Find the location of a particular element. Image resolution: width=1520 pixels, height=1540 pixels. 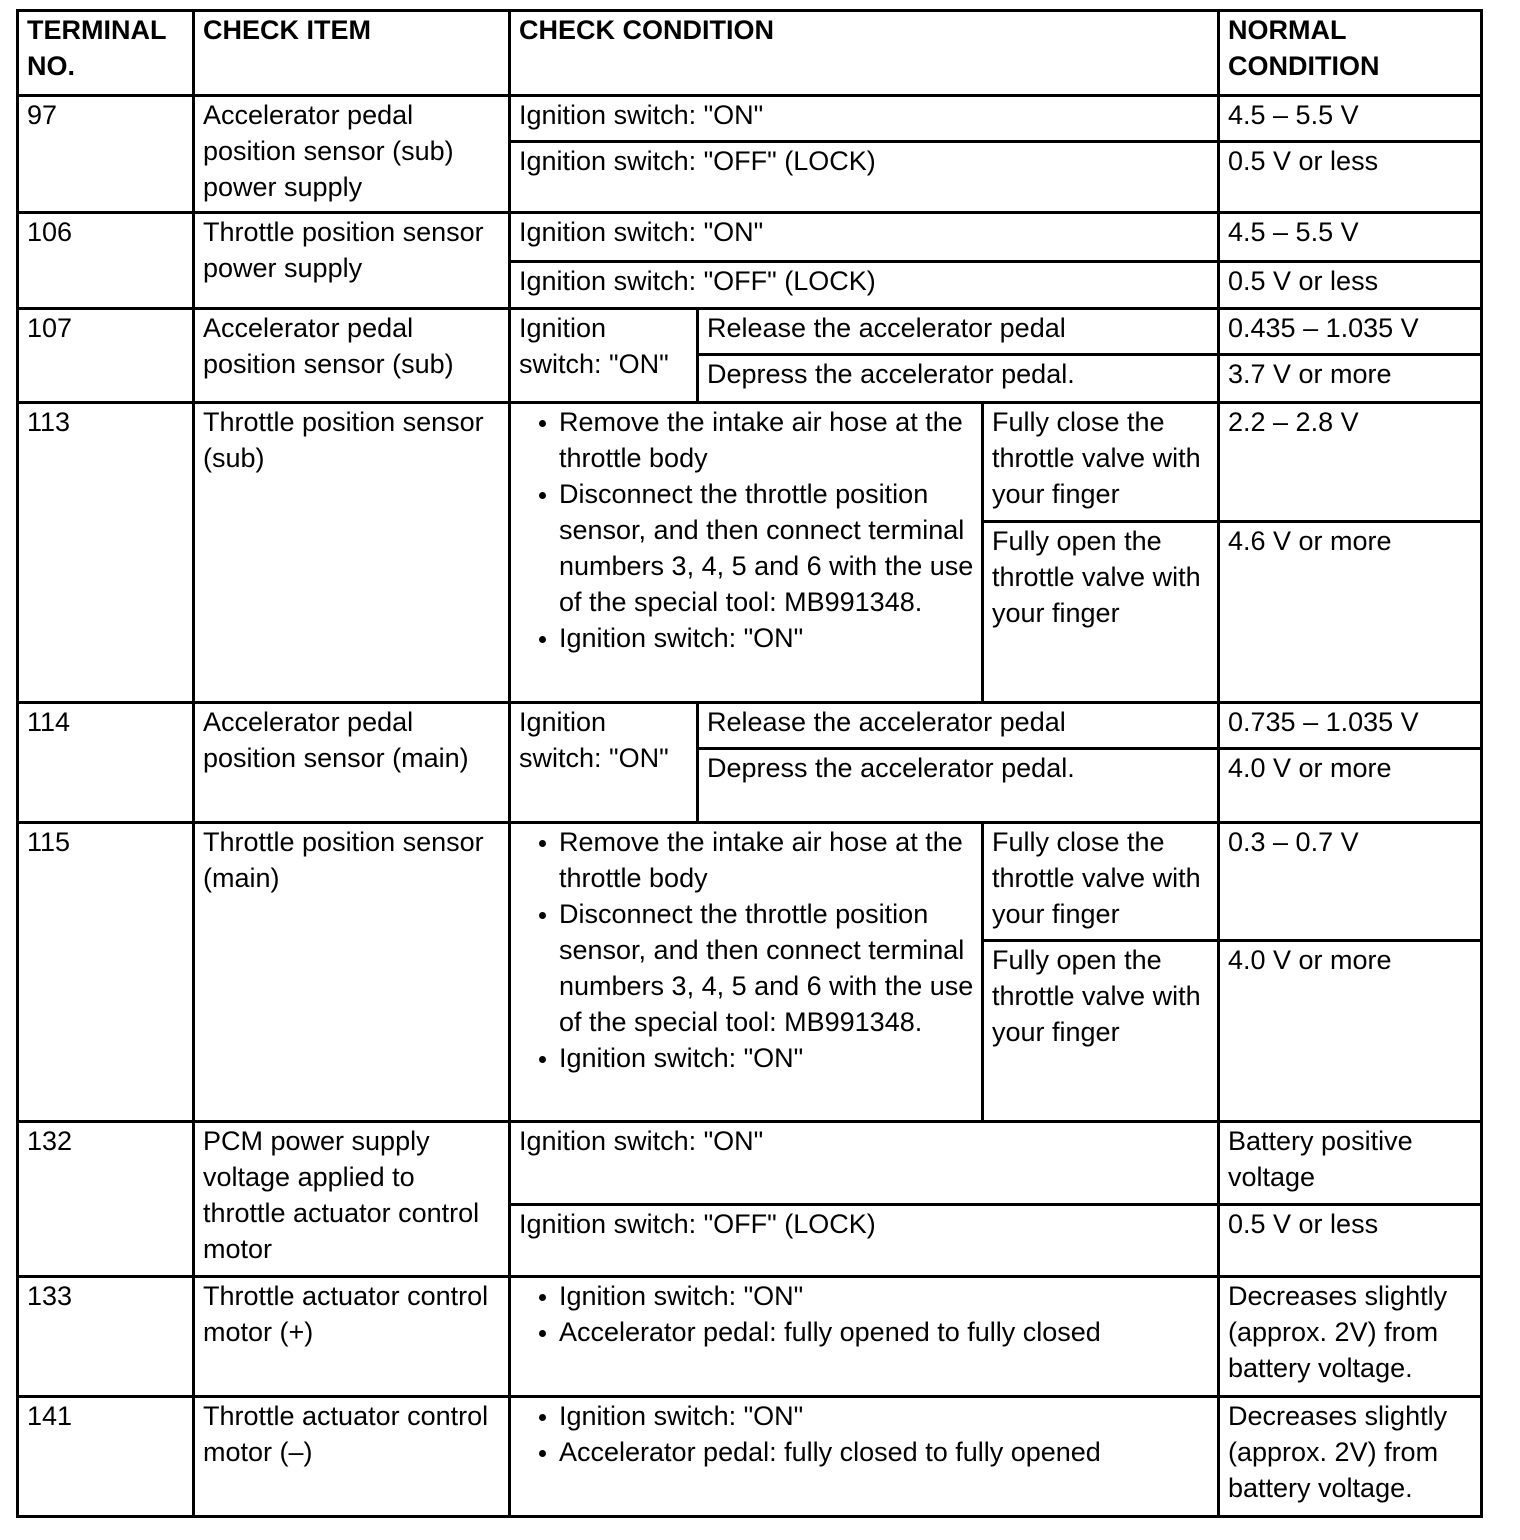

terminal-number: 133 is located at coordinates (105, 1336).